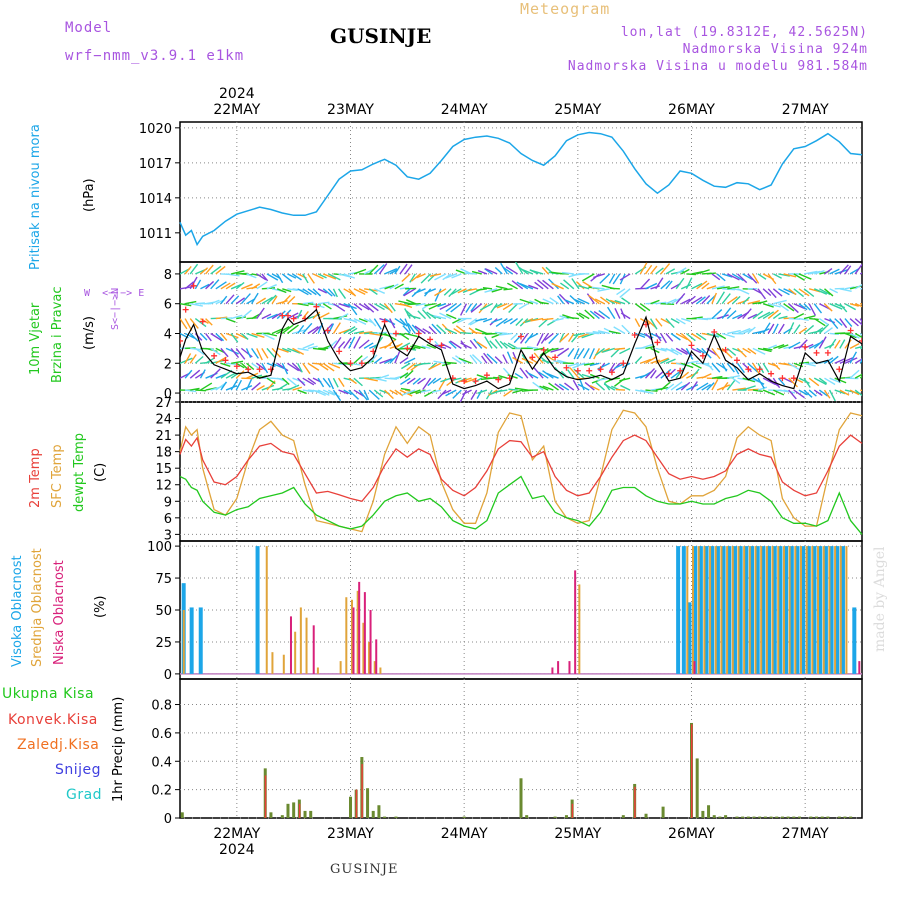 This screenshot has height=900, width=900. Describe the element at coordinates (163, 643) in the screenshot. I see `ytick-label: 25` at that location.